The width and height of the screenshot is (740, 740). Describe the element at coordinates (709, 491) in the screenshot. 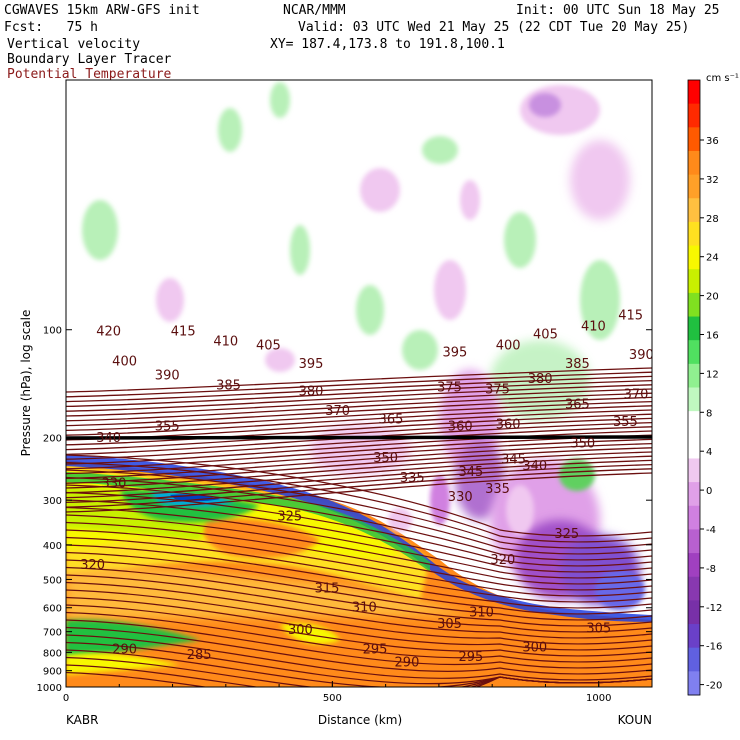

I see `colorbar-label: 0` at that location.